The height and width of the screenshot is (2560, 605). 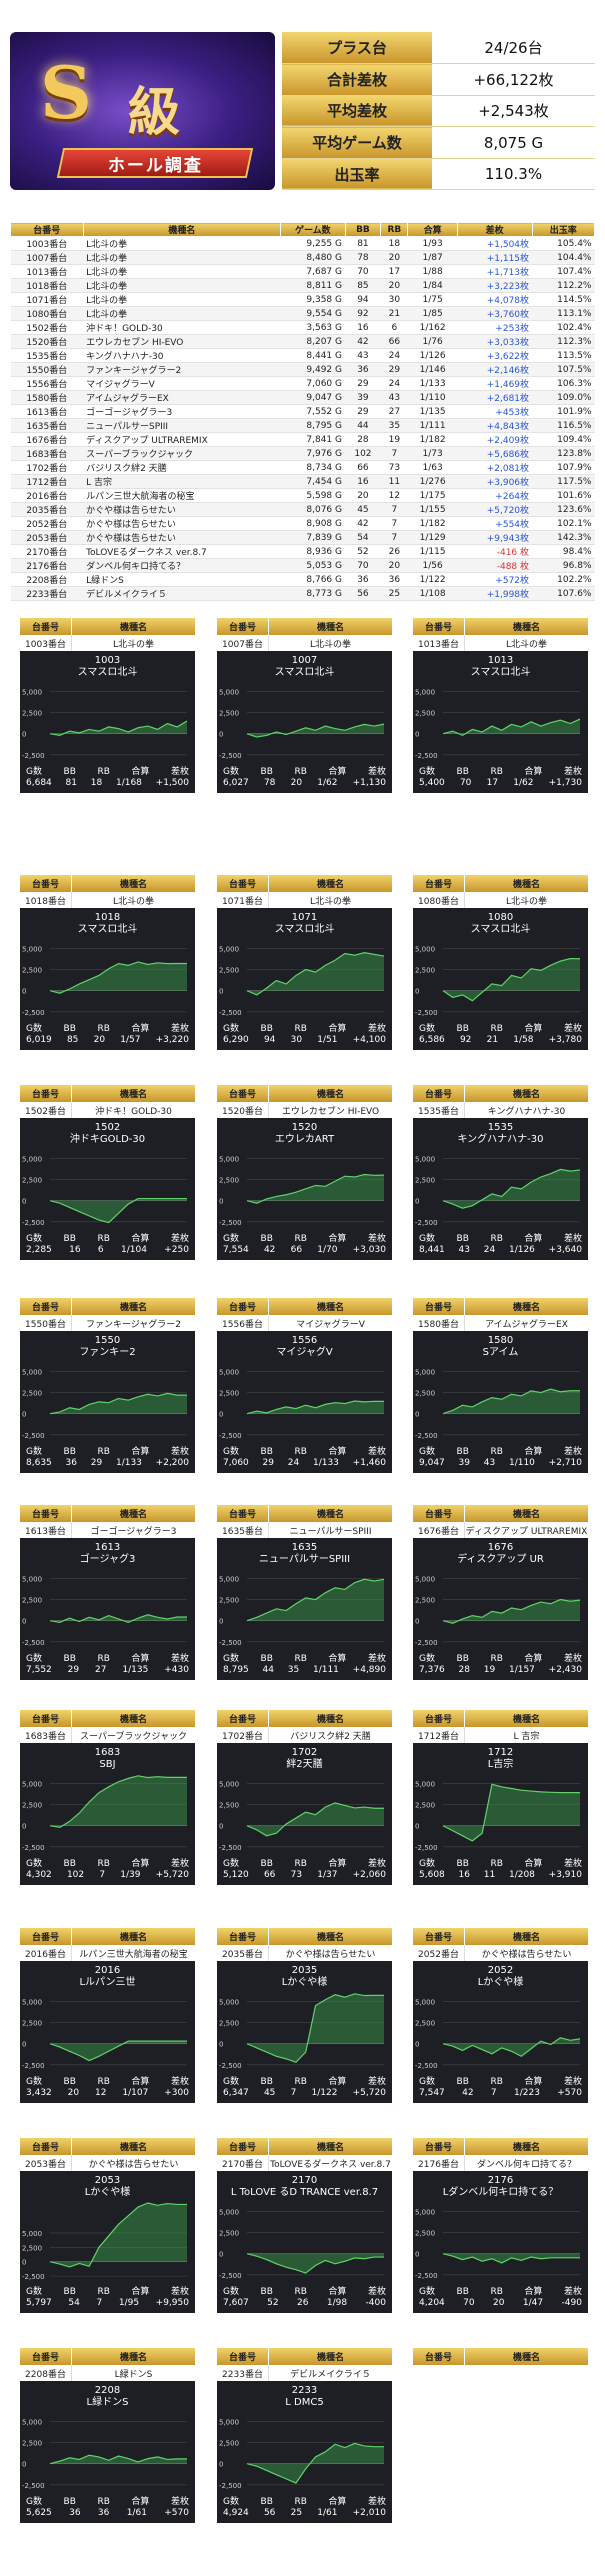 What do you see at coordinates (500, 1936) in the screenshot?
I see `card-header: 台番号 機種名` at bounding box center [500, 1936].